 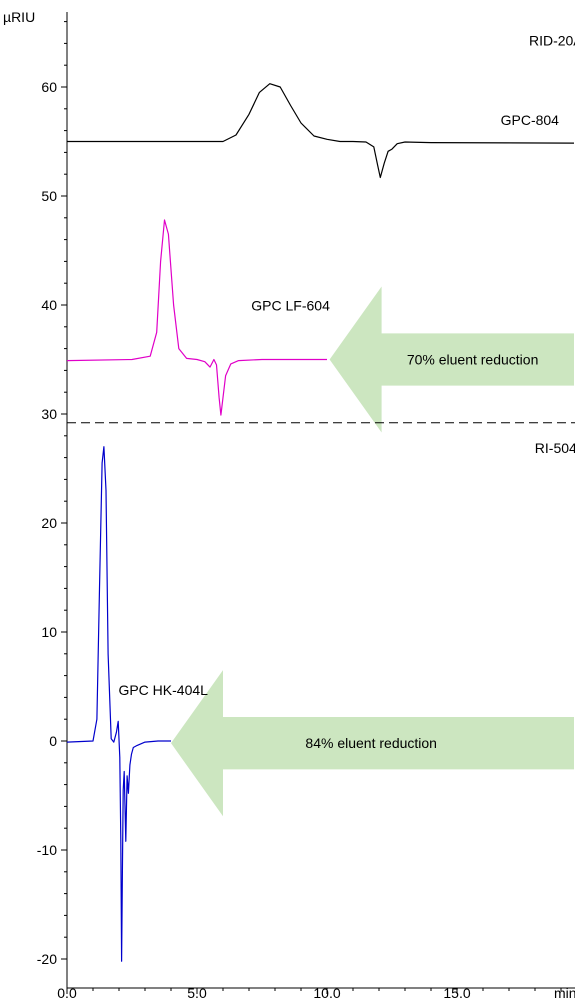 I want to click on eluent-reduction-label: 84% eluent reduction, so click(x=371, y=743).